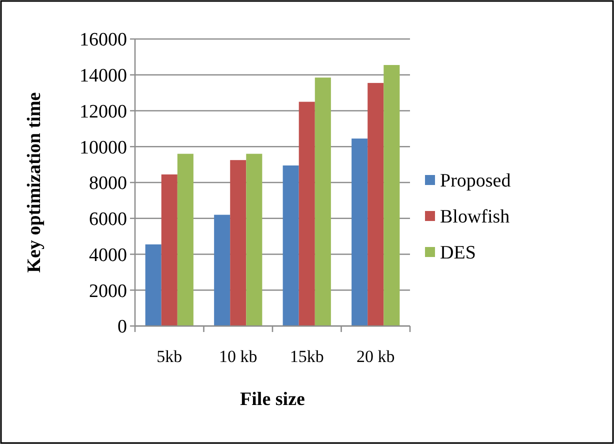 Image resolution: width=614 pixels, height=444 pixels. Describe the element at coordinates (103, 147) in the screenshot. I see `y-tick-label: 10000` at that location.